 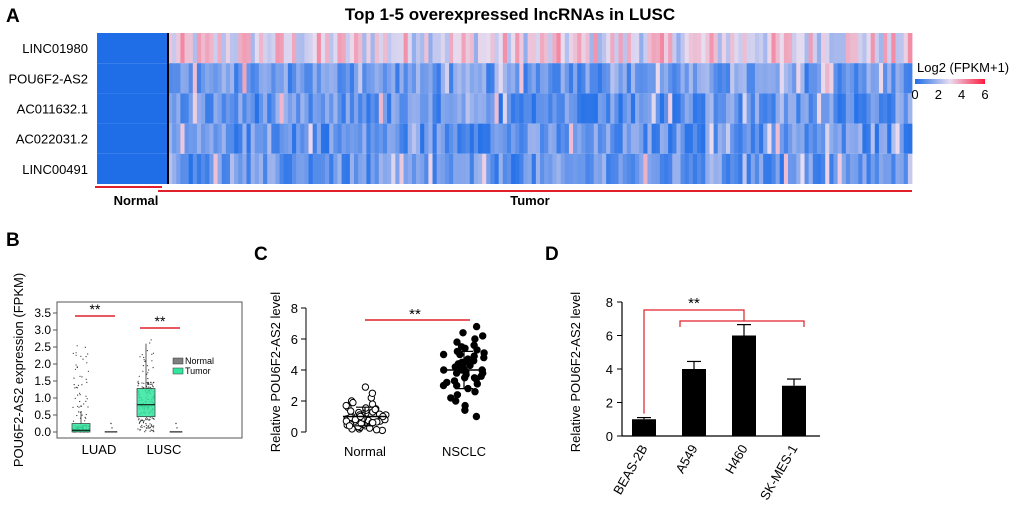 What do you see at coordinates (52, 109) in the screenshot?
I see `heatmap-row-label-3: AC011632.1` at bounding box center [52, 109].